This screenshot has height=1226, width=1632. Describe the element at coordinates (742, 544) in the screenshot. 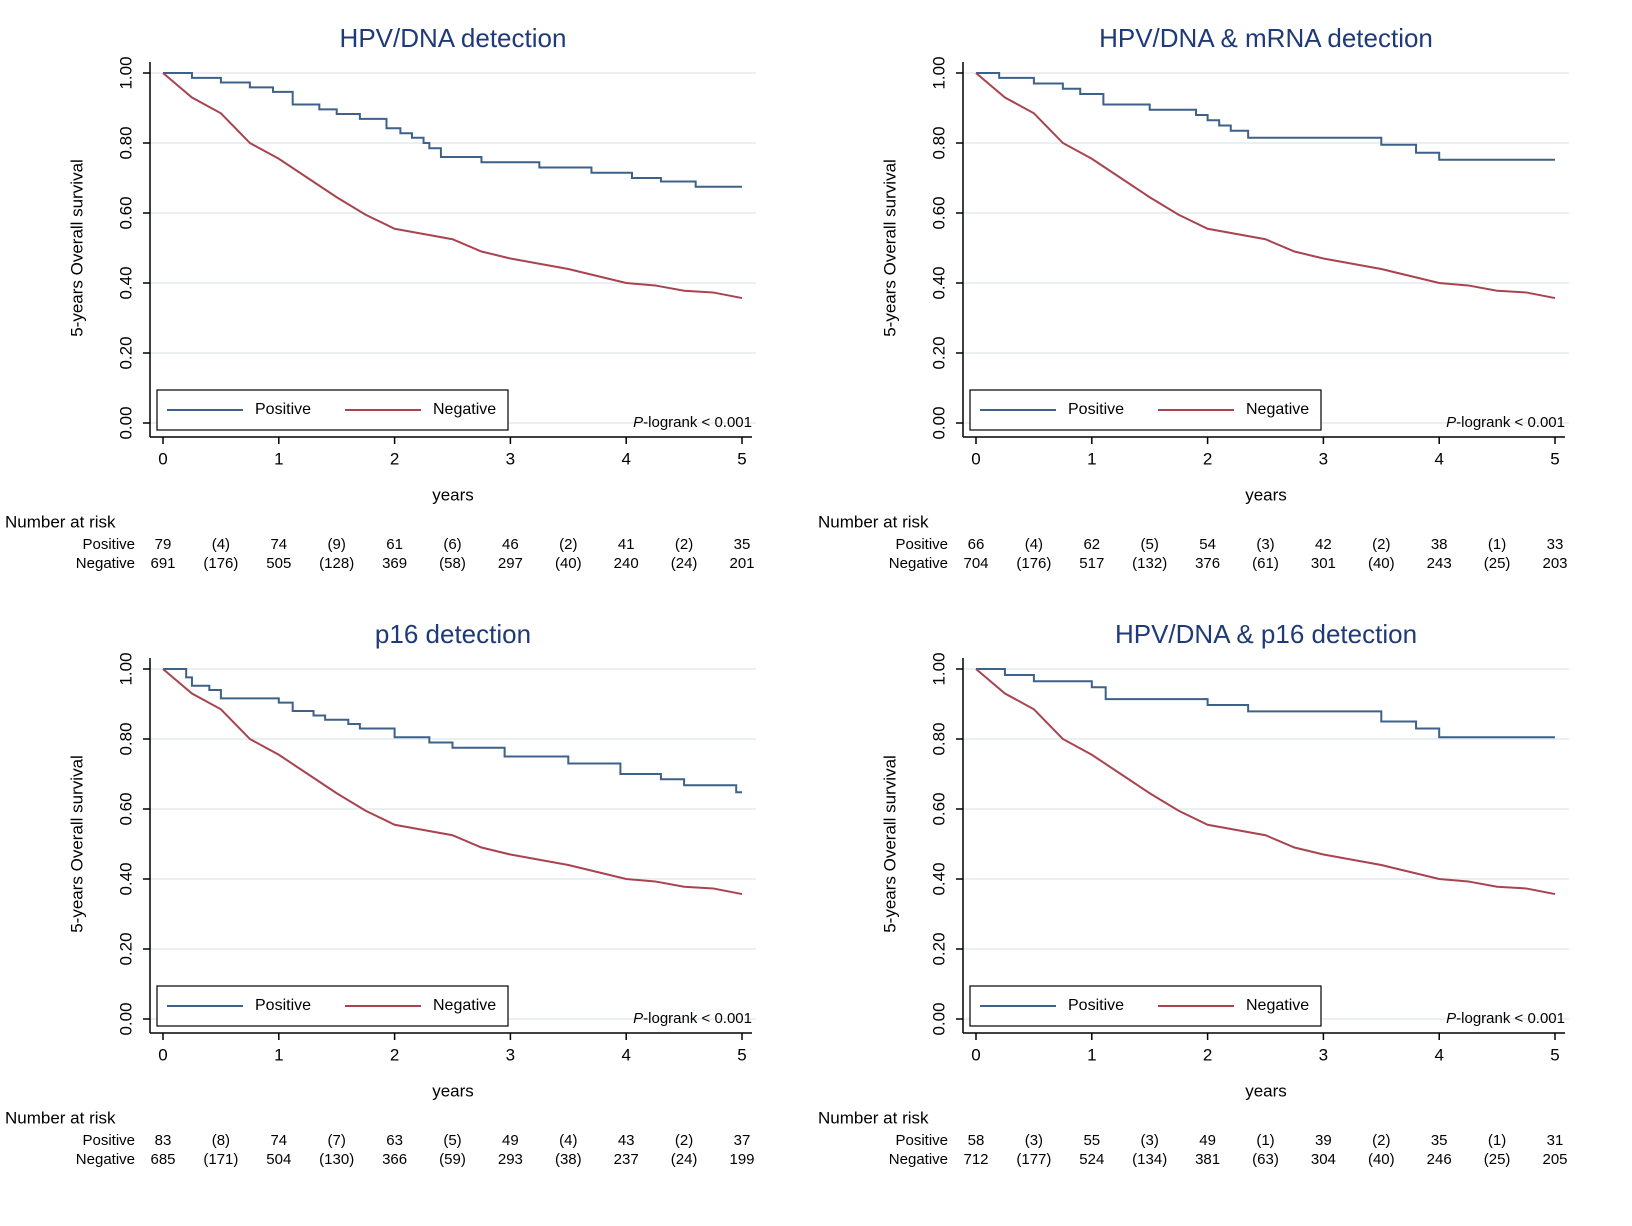

I see `at-risk-count: 35` at that location.